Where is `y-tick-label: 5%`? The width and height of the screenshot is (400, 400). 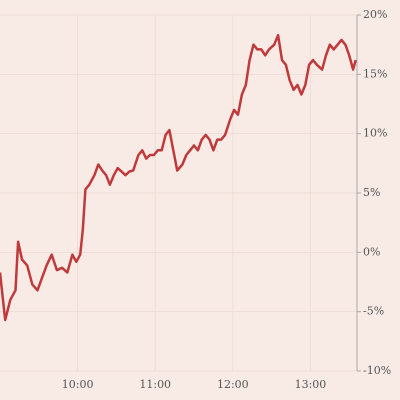
y-tick-label: 5% is located at coordinates (371, 192).